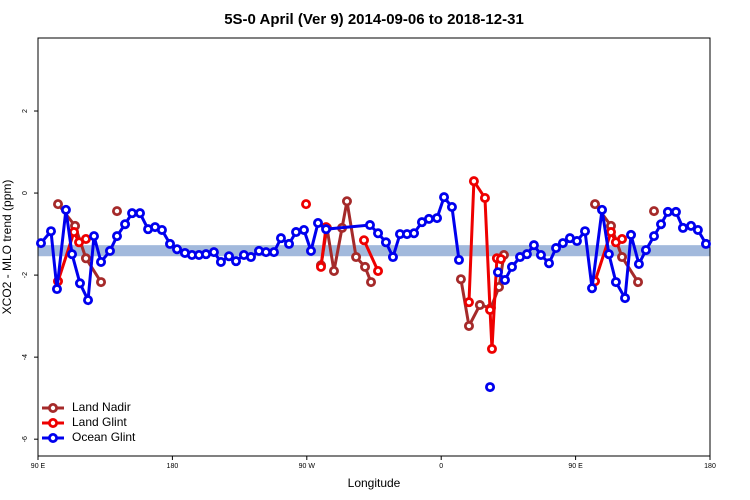  Describe the element at coordinates (374, 483) in the screenshot. I see `x-axis-label: Longitude` at that location.